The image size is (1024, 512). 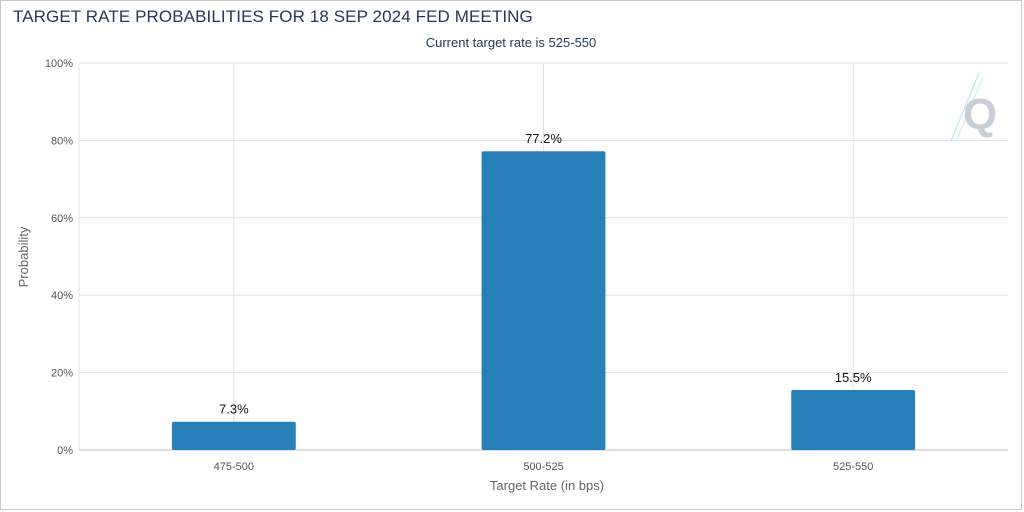 What do you see at coordinates (980, 114) in the screenshot?
I see `svg-text: Q` at bounding box center [980, 114].